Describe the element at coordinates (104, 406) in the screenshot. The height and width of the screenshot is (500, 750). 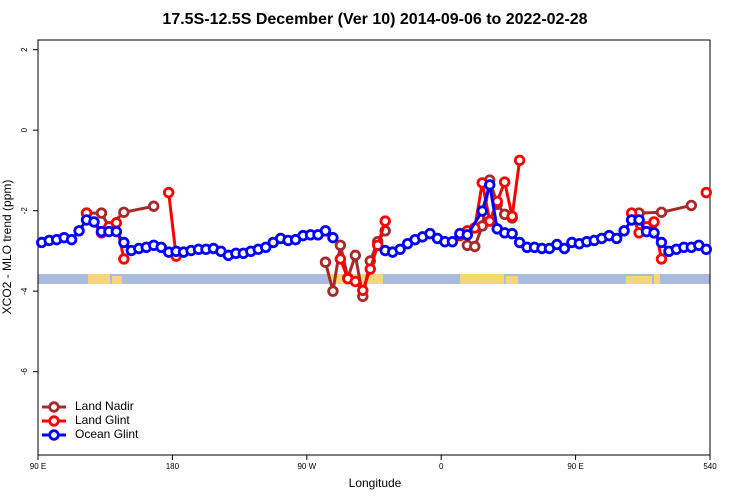
I see `legend-label: Land Nadir` at that location.